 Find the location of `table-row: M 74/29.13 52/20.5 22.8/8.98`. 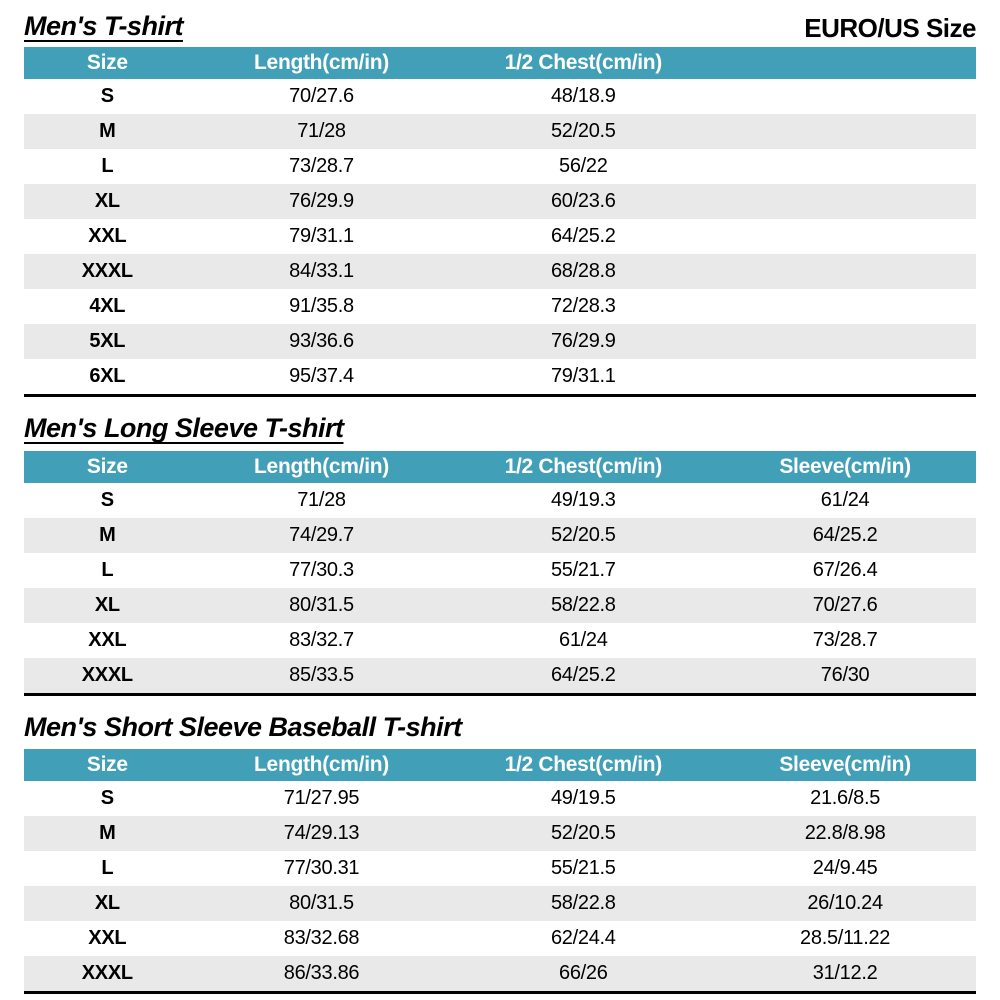

table-row: M 74/29.13 52/20.5 22.8/8.98 is located at coordinates (500, 834).